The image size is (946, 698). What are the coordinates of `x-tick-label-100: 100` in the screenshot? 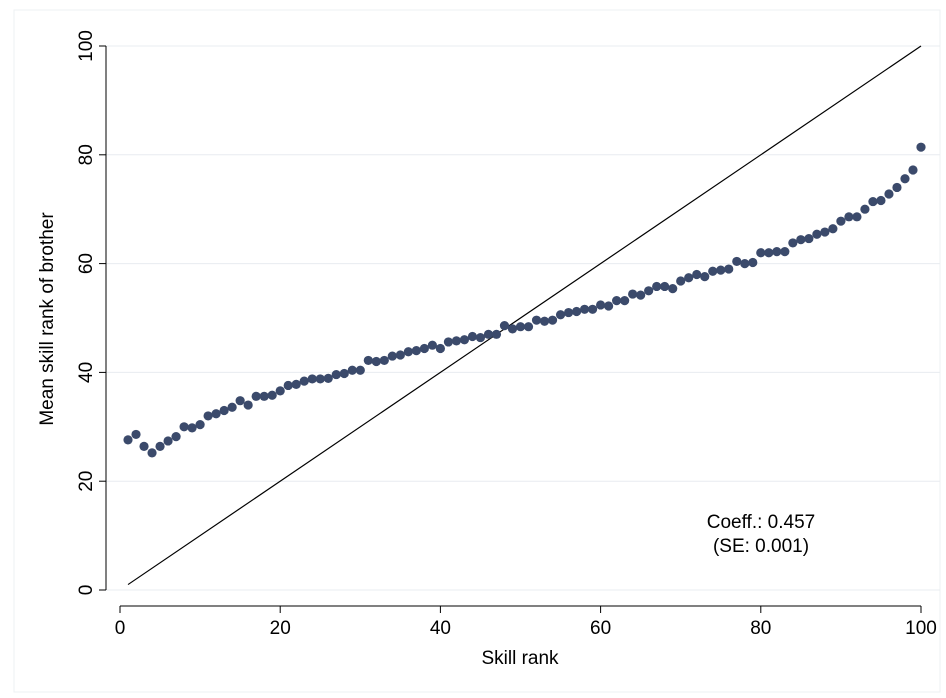 It's located at (921, 628).